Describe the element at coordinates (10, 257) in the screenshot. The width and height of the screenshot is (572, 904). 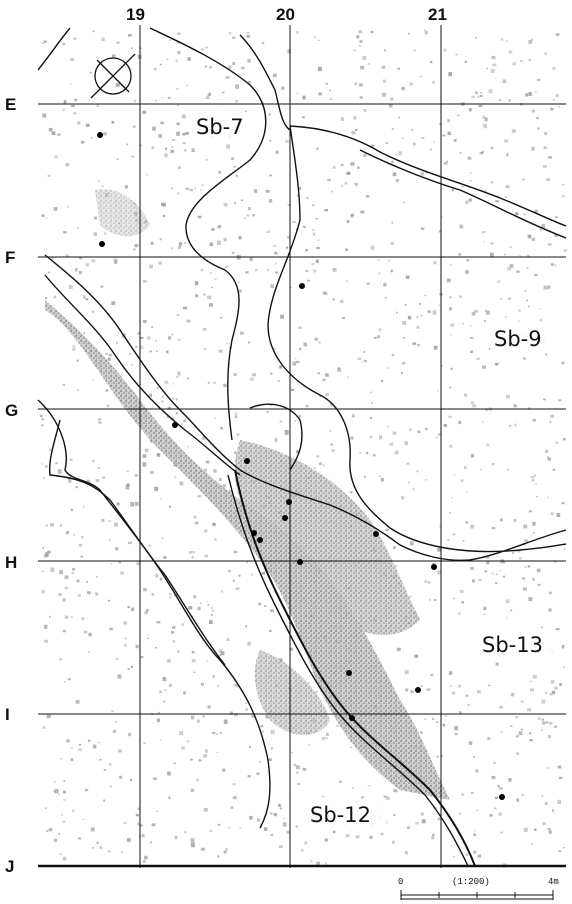
I see `row-label-F: F` at that location.